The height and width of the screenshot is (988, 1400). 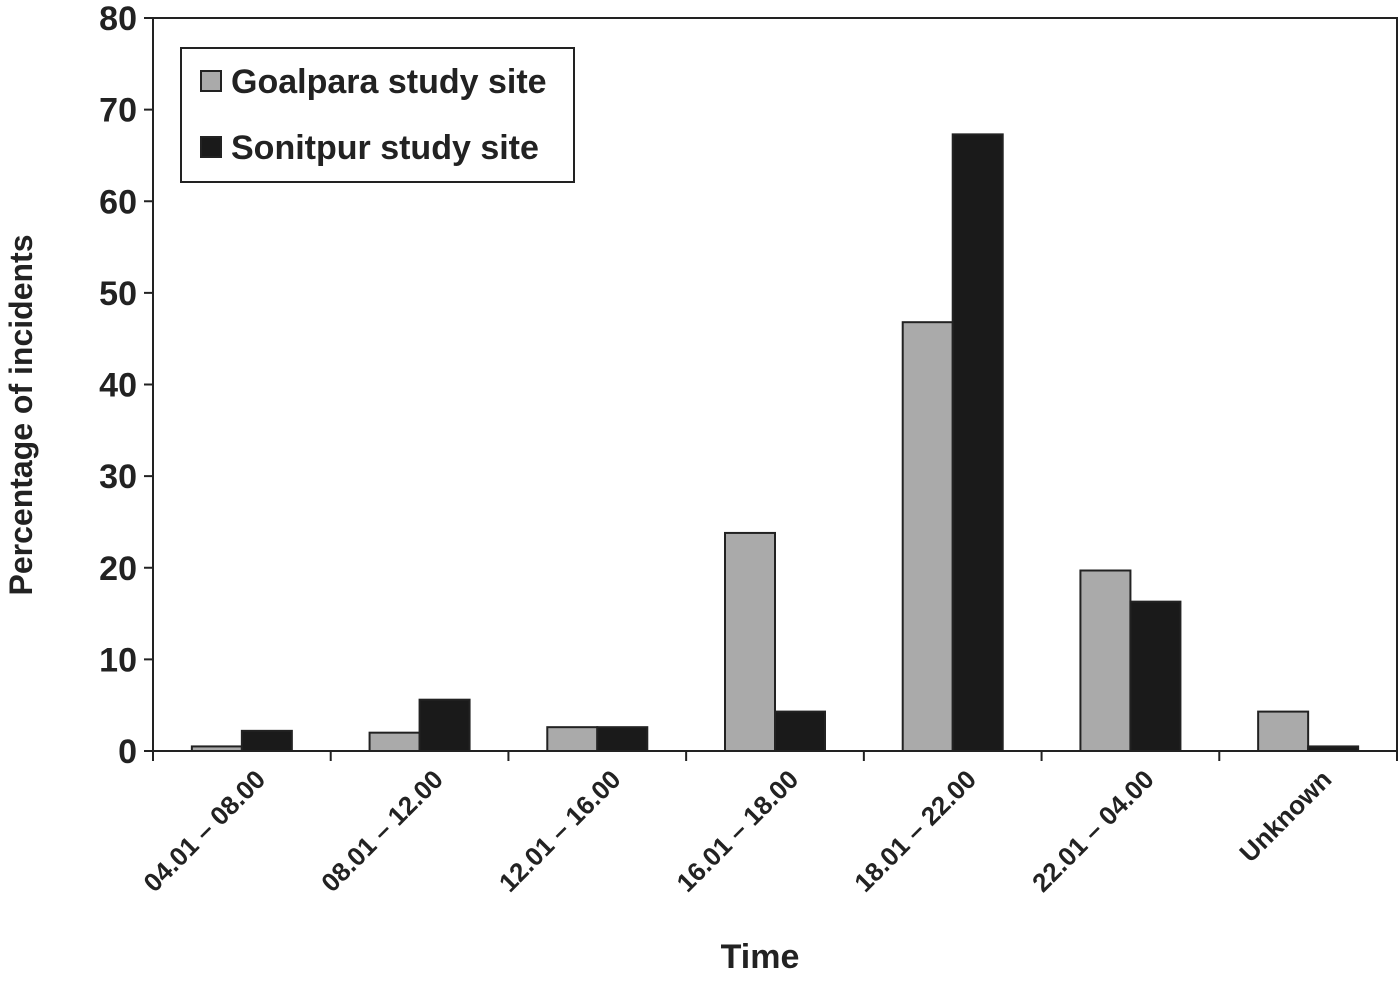 I want to click on y-tick-label: 50, so click(x=118, y=294).